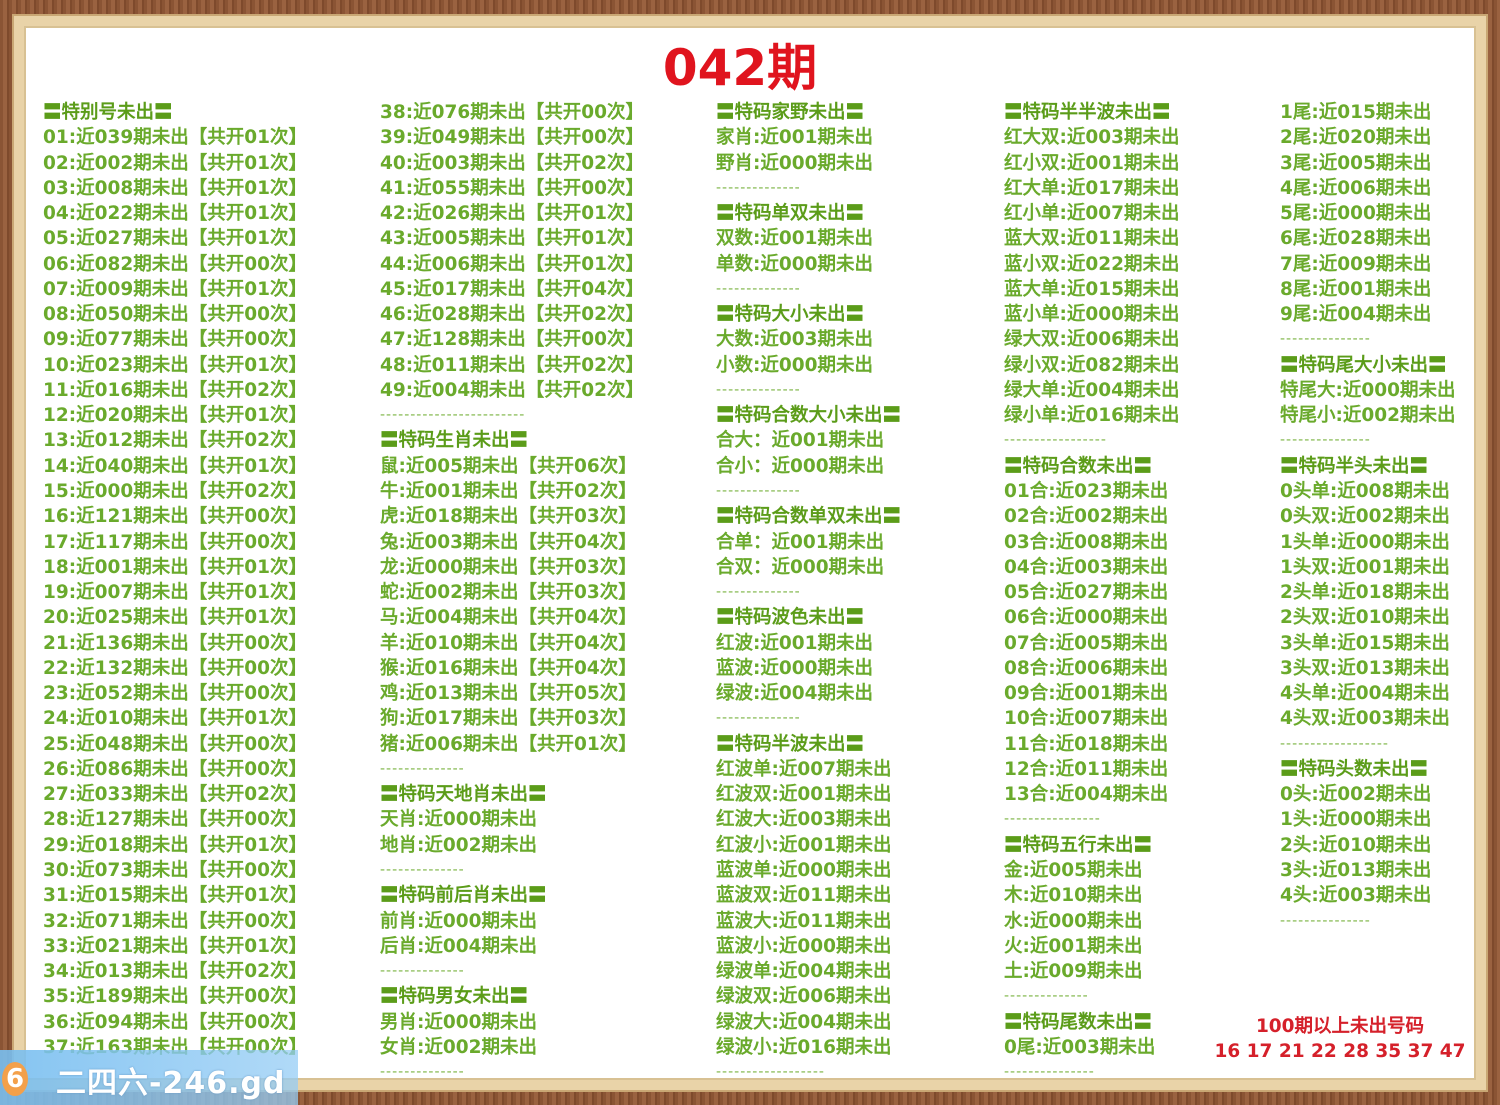 The image size is (1500, 1105). I want to click on list-item: 04:近022期未出【共开01次】, so click(175, 214).